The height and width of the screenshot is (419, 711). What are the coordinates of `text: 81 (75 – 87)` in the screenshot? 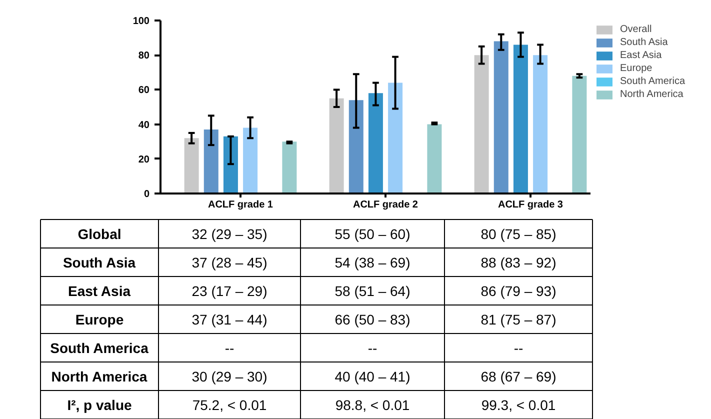 It's located at (518, 319).